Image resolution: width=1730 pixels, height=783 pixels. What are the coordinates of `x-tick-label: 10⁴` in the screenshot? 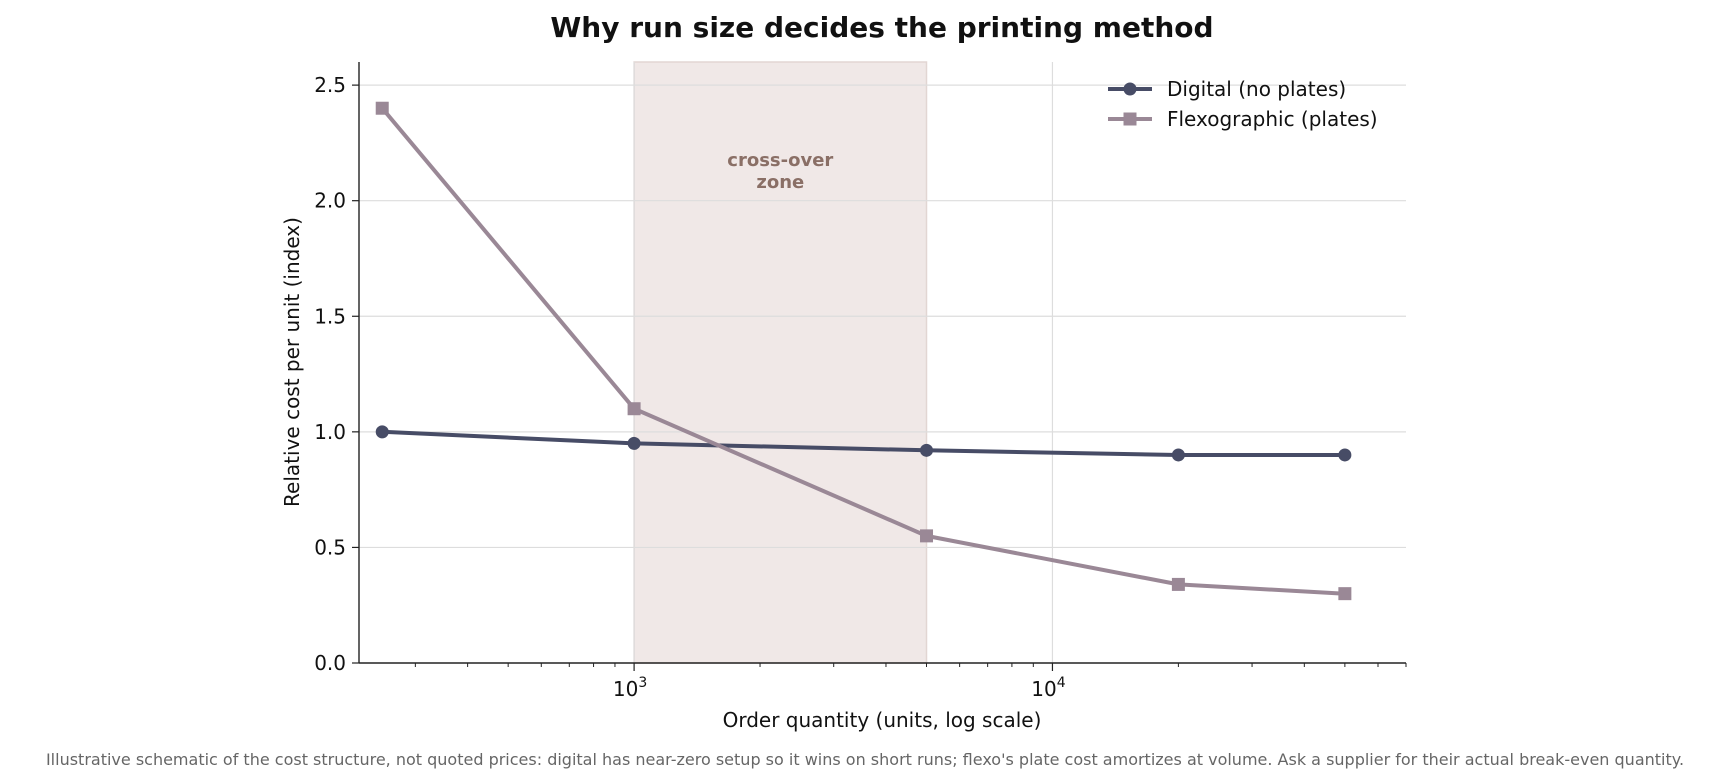 It's located at (1048, 688).